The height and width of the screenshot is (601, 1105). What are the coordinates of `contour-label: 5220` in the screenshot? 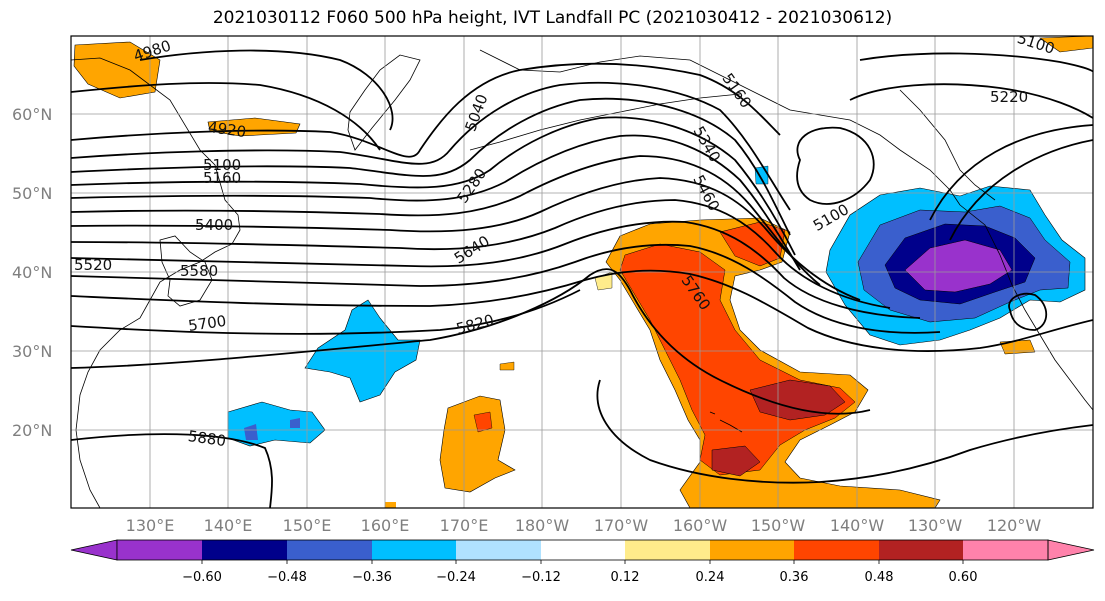 It's located at (1009, 97).